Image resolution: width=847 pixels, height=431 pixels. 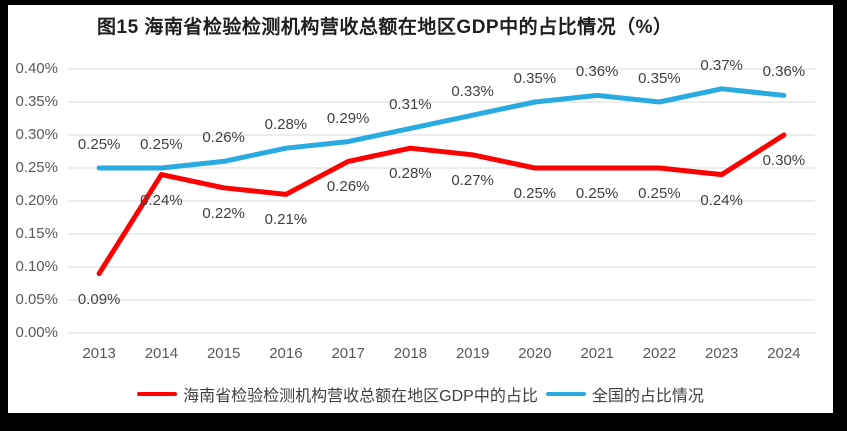 I want to click on x-tick-label: 2020, so click(x=535, y=353).